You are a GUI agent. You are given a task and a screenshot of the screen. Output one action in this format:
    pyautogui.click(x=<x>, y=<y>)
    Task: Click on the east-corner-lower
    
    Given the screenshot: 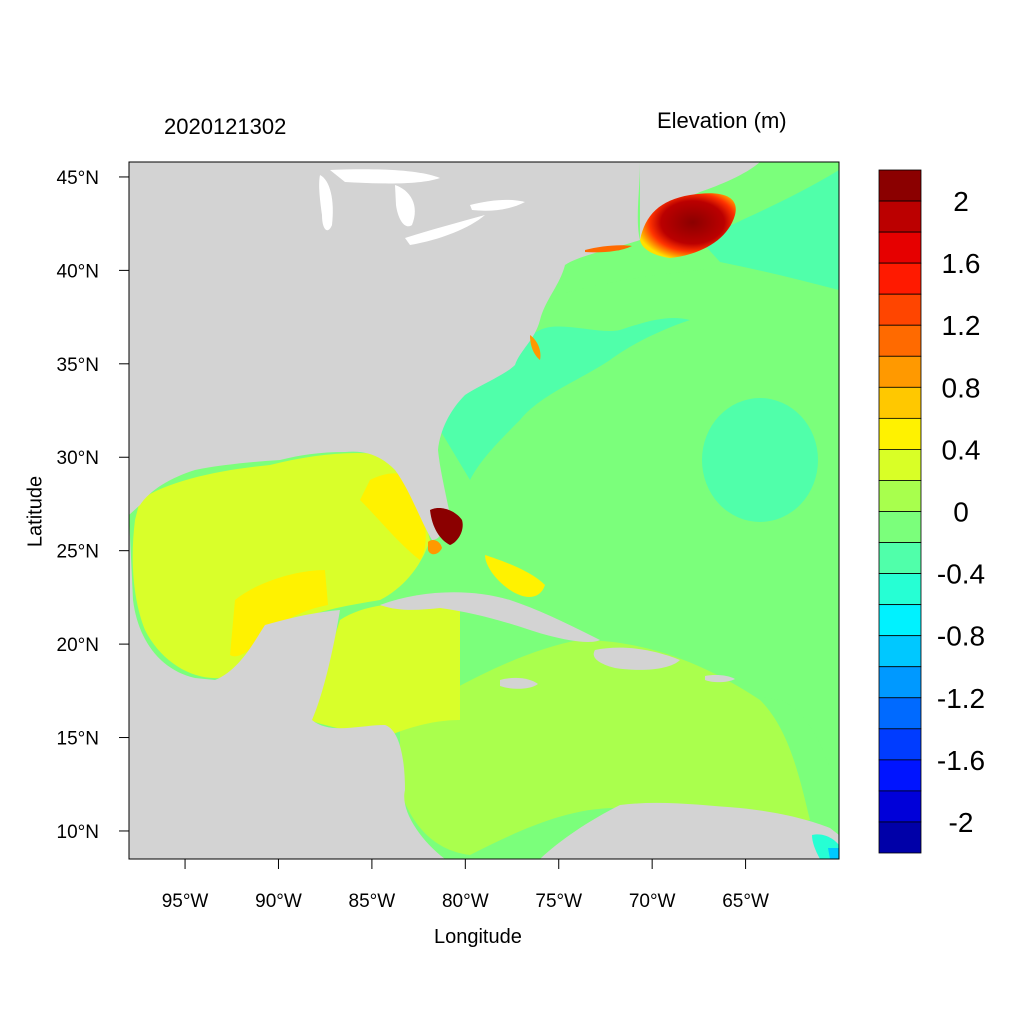 What is the action you would take?
    pyautogui.click(x=833, y=853)
    